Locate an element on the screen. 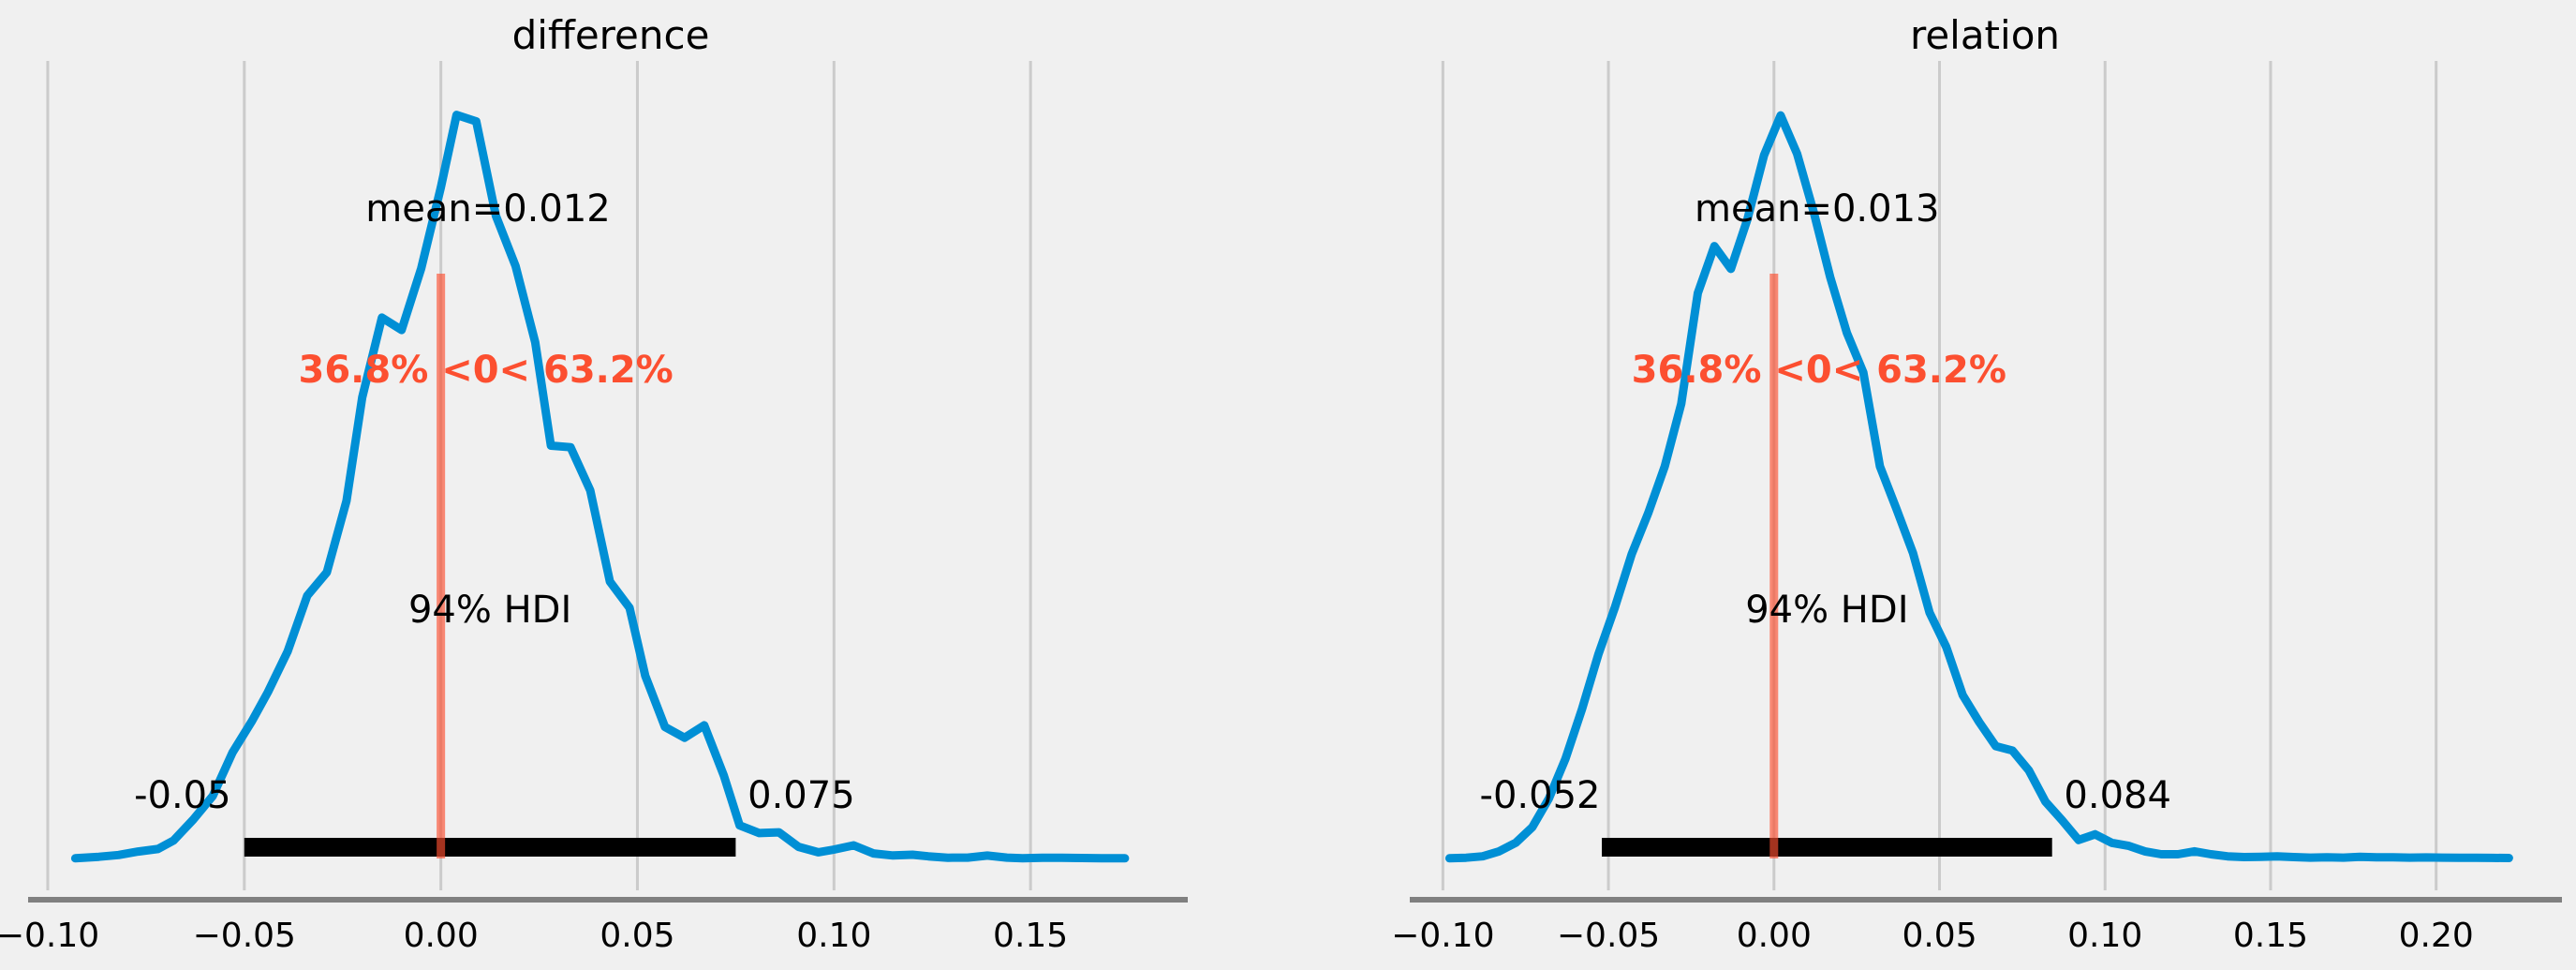  x-tick-label: 0.20 is located at coordinates (2436, 936).